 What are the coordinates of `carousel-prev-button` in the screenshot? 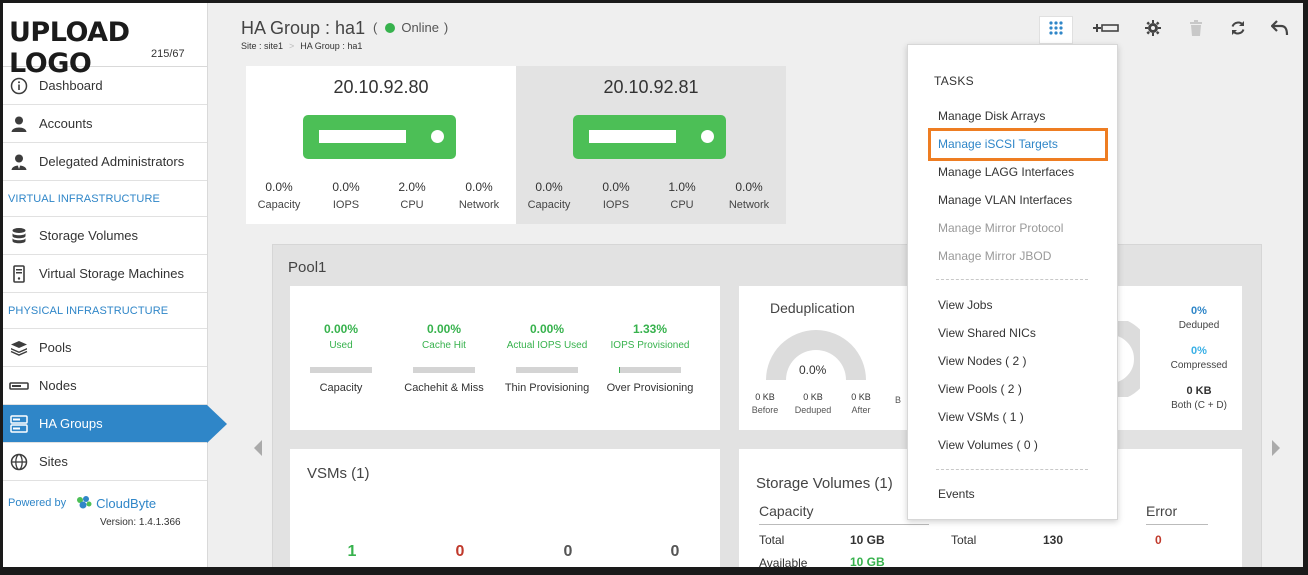 It's located at (258, 450).